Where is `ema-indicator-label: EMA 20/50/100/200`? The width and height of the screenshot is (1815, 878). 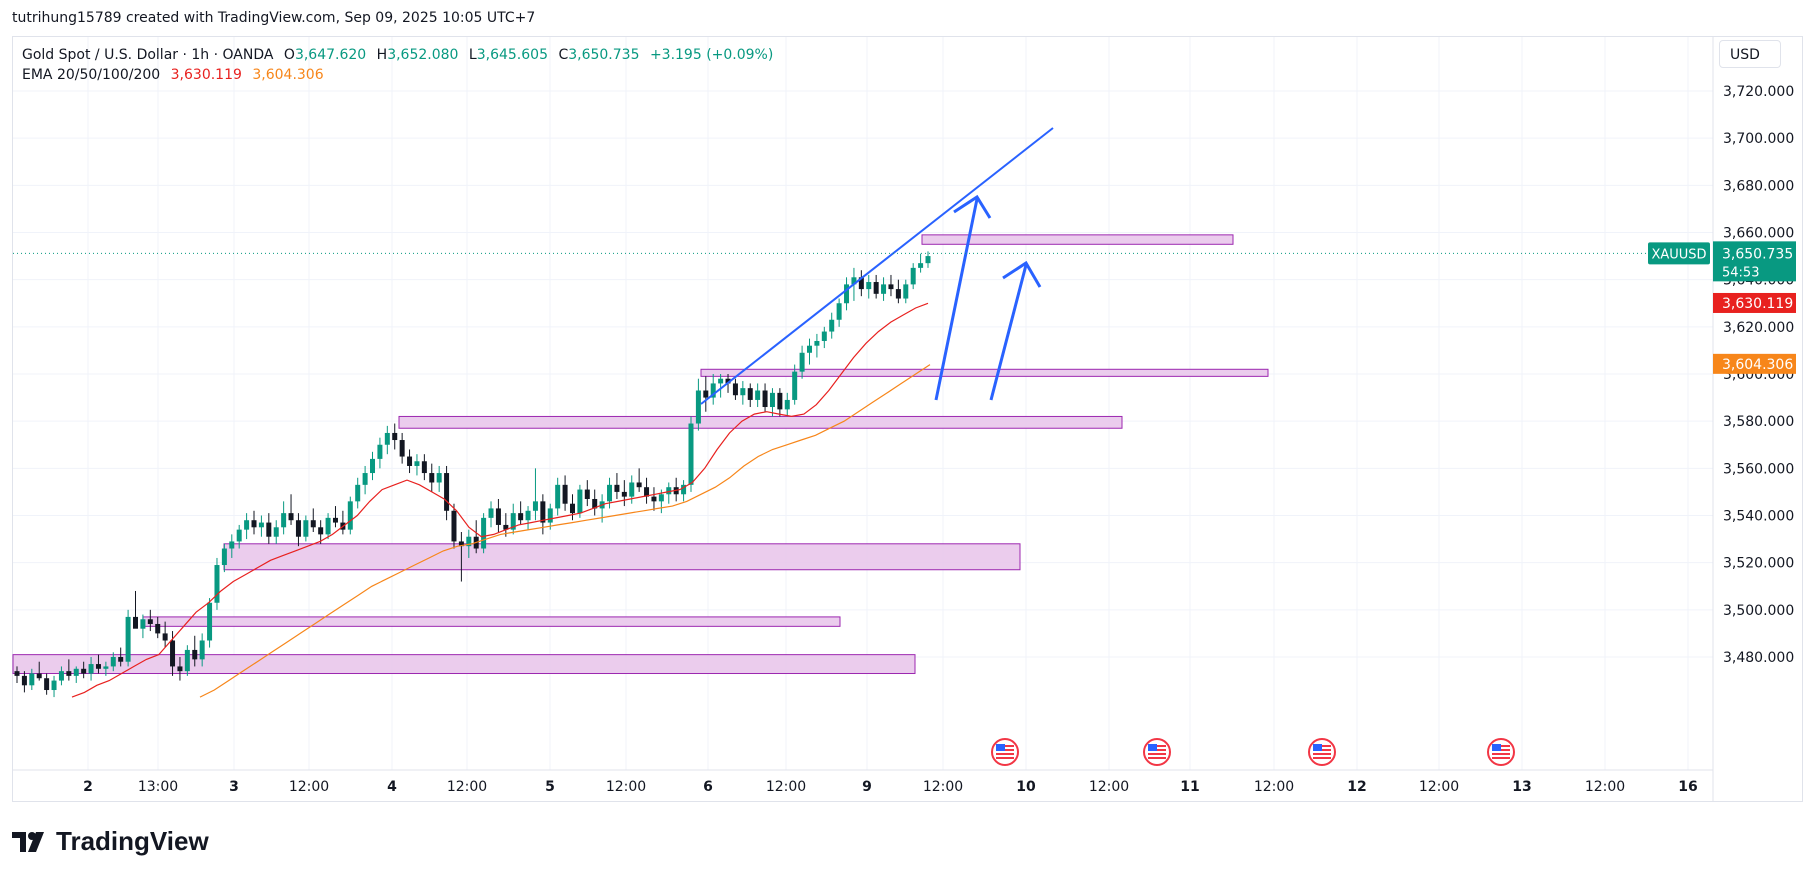 ema-indicator-label: EMA 20/50/100/200 is located at coordinates (91, 75).